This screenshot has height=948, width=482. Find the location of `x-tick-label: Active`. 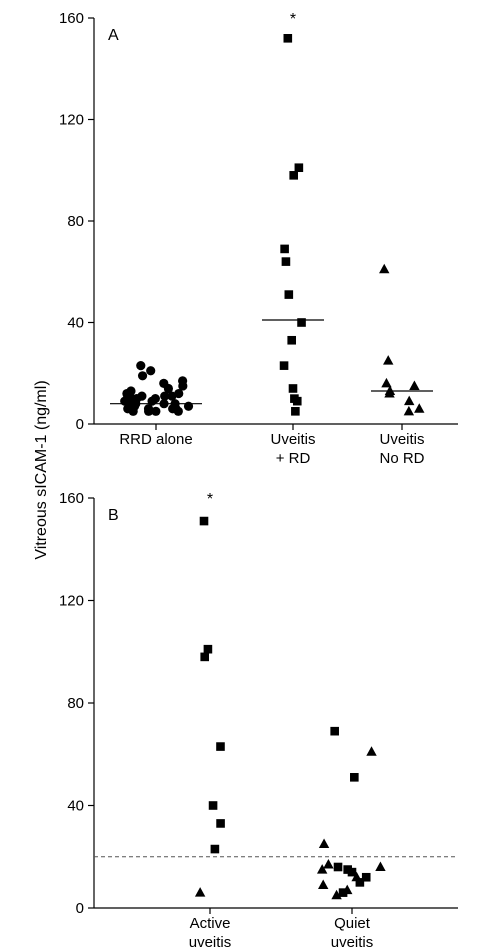

x-tick-label: Active is located at coordinates (210, 923).